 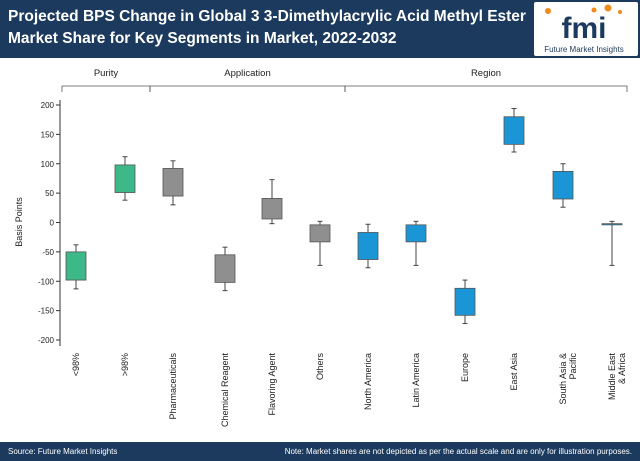 What do you see at coordinates (46, 340) in the screenshot?
I see `y-tick-label: -200` at bounding box center [46, 340].